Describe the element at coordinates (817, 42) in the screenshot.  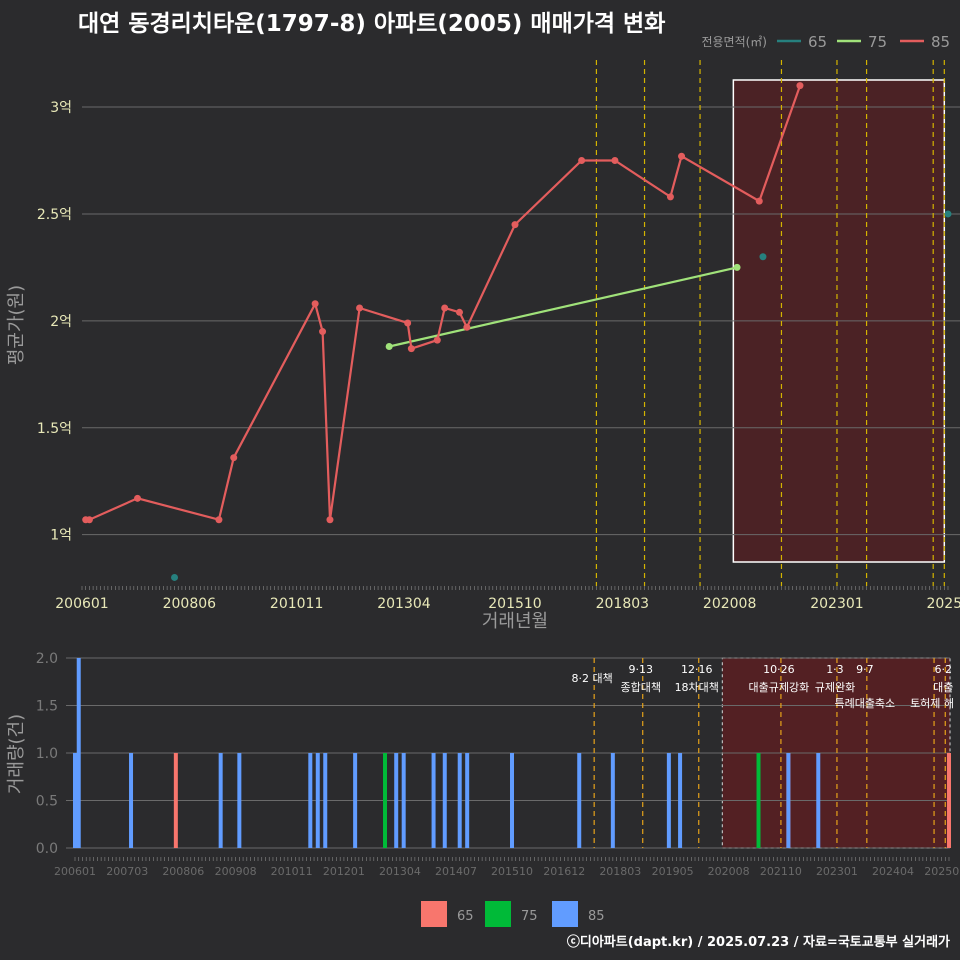
I see `legend-label-65: 65` at that location.